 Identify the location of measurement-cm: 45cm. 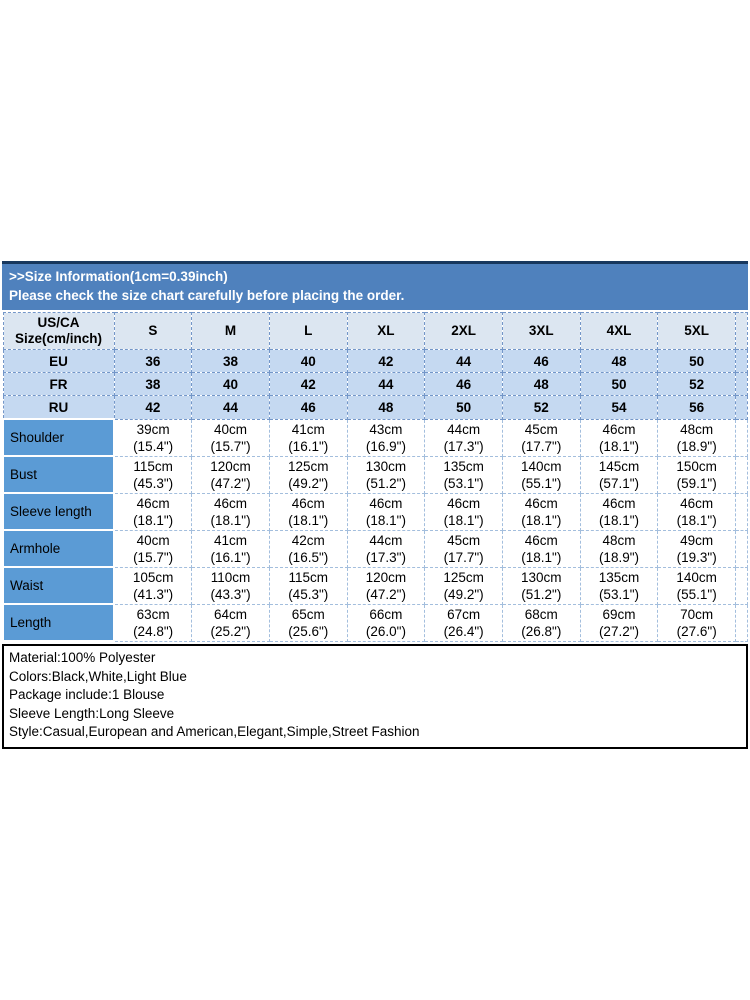
(541, 429).